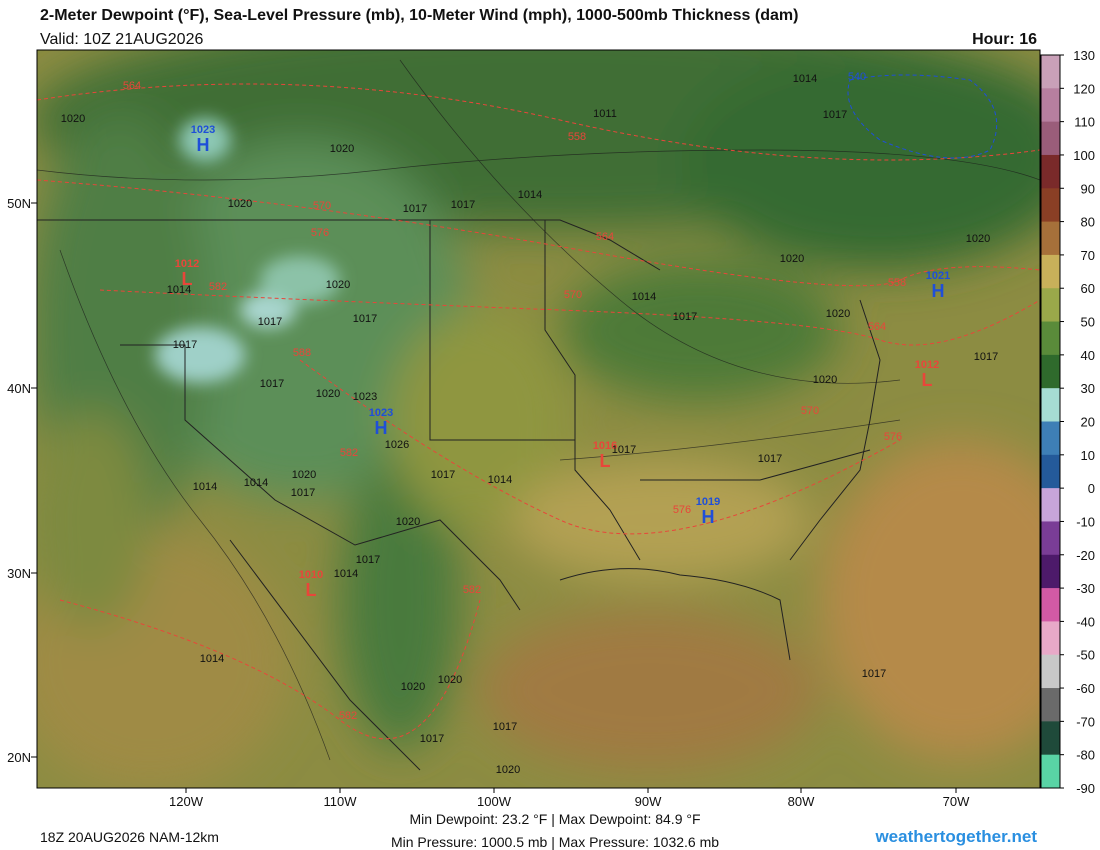  What do you see at coordinates (341, 801) in the screenshot?
I see `longitude-label: 110W` at bounding box center [341, 801].